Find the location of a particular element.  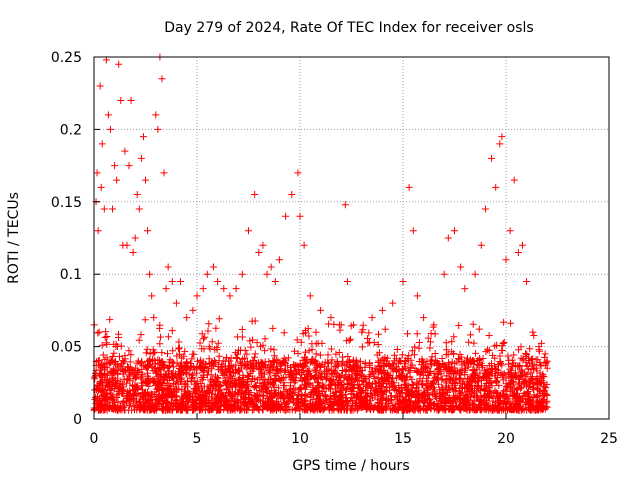

y-tick-label: 0.05 is located at coordinates (66, 348).